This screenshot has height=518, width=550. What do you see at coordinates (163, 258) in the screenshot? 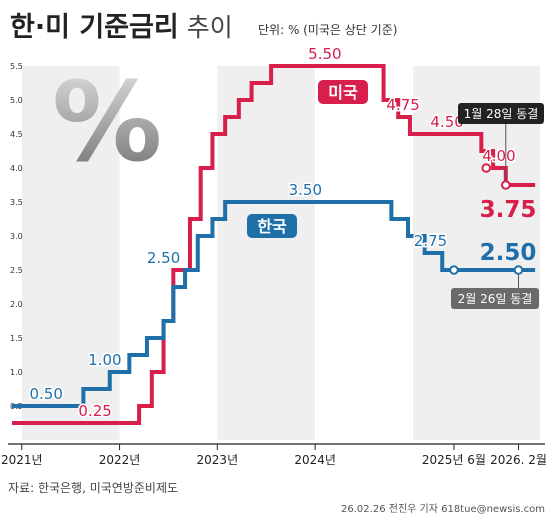
I see `kr-value-label: 2.50` at bounding box center [163, 258].